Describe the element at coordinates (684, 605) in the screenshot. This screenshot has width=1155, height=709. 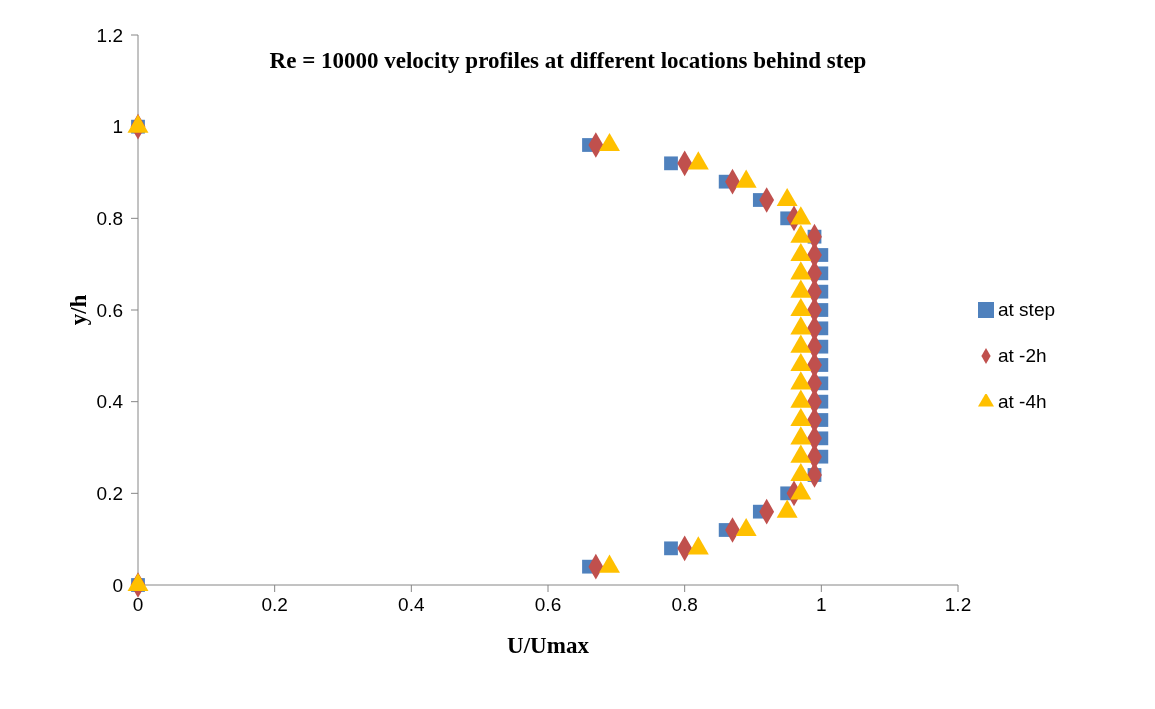
I see `x-tick-label: 0.8` at that location.